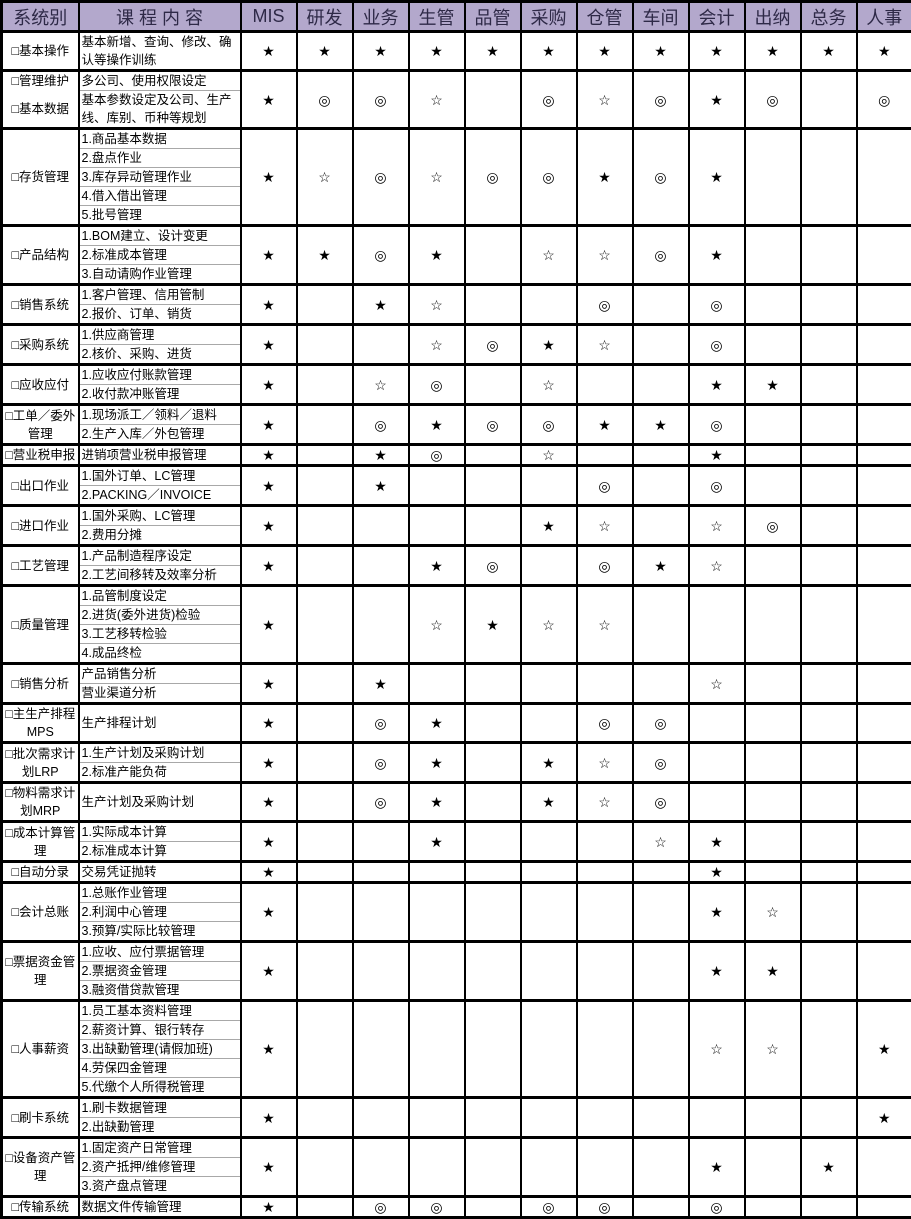  I want to click on header-dept-quality-control: 品管, so click(493, 17).